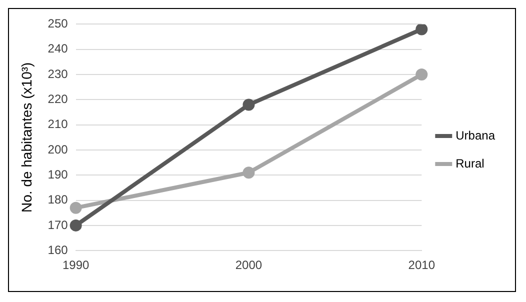  I want to click on x-tick-label: 1990, so click(76, 265).